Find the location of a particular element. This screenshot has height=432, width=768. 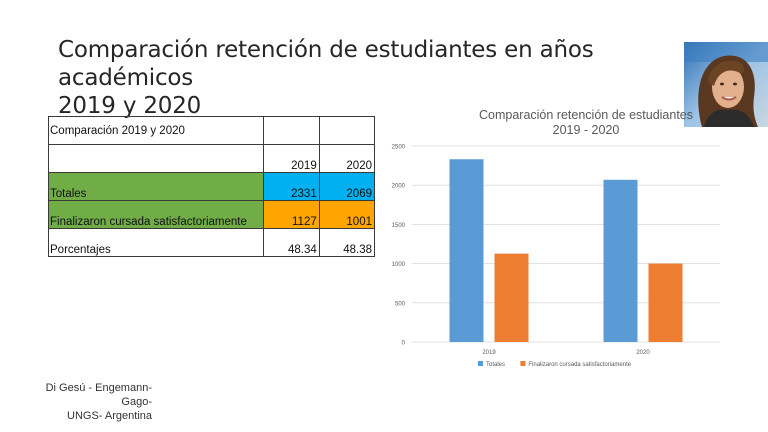

chart-title-line1: Comparación retención de estudiantes is located at coordinates (586, 115).